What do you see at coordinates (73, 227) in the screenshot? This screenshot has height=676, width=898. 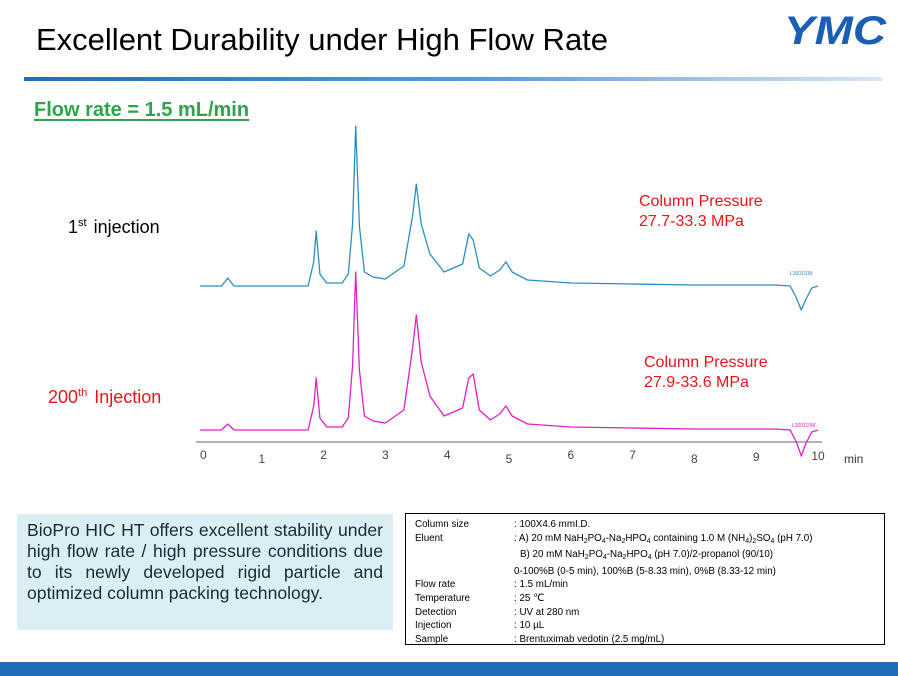 I see `first-injection-ordinal: 1` at bounding box center [73, 227].